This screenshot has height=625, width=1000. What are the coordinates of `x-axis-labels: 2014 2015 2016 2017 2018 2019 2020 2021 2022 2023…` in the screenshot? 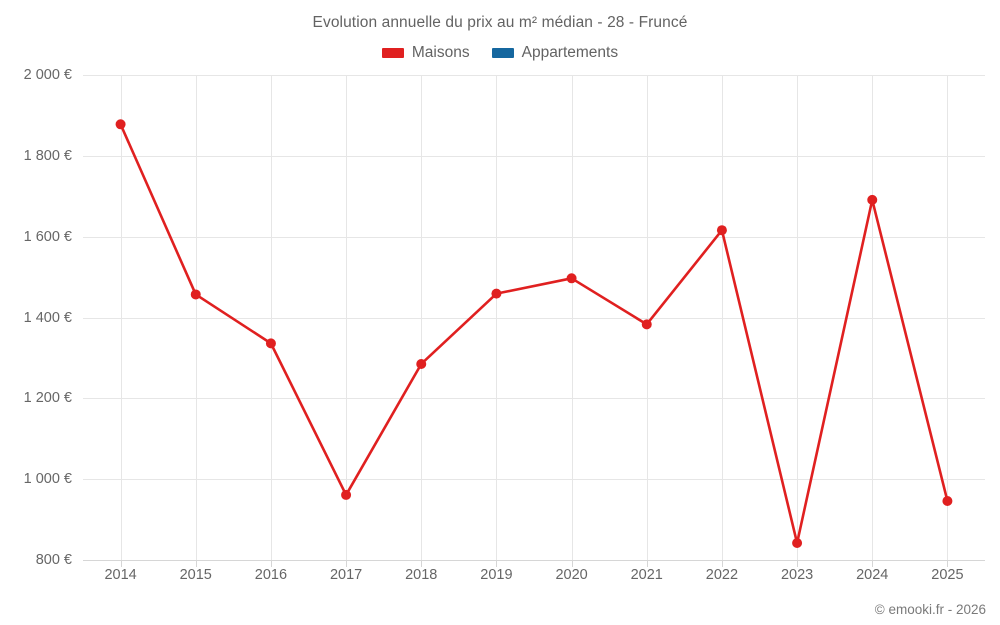 It's located at (534, 578).